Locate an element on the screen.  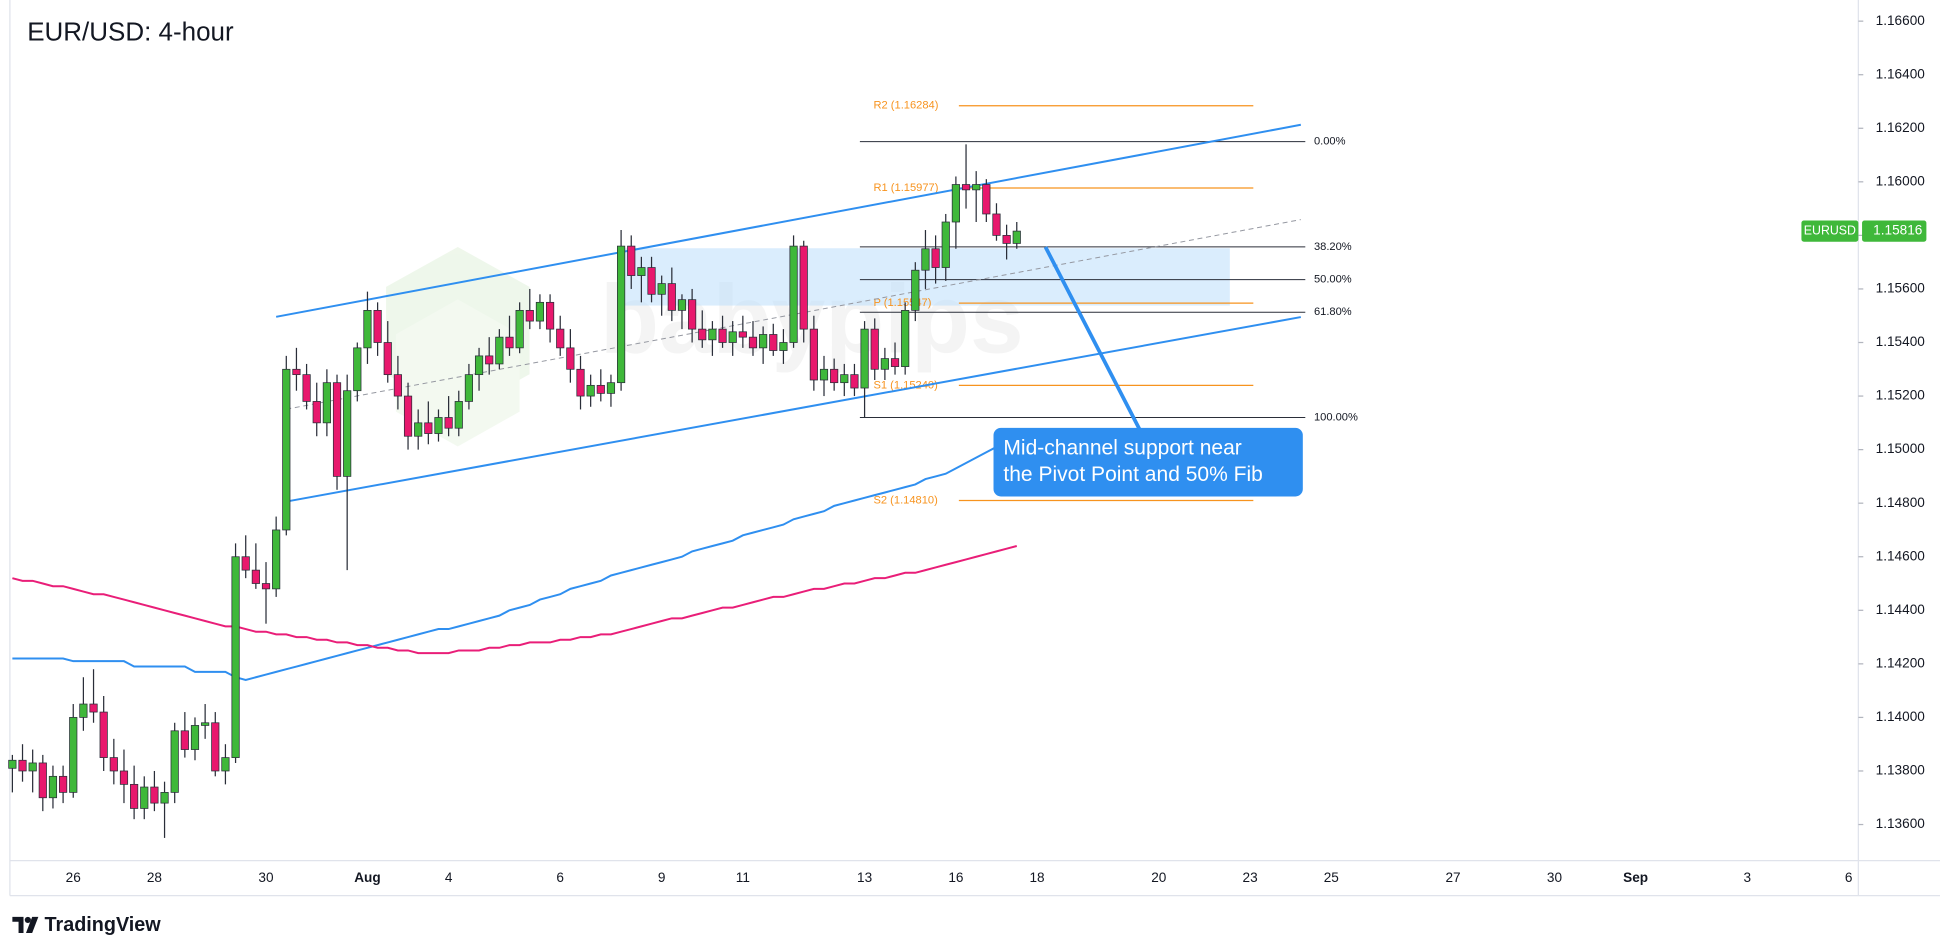
x-tick-label: 6 is located at coordinates (1849, 877).